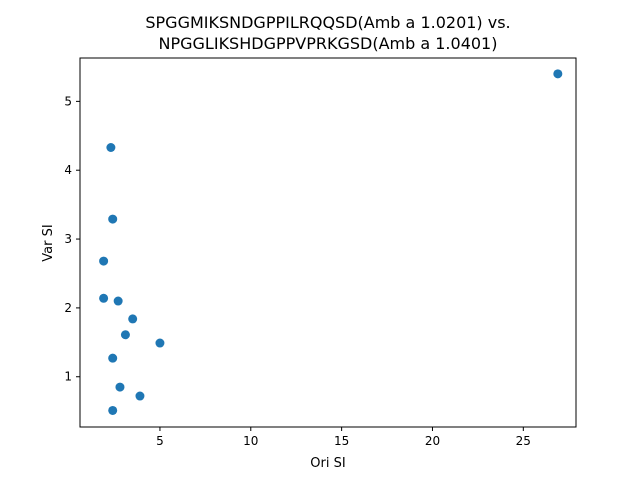 This screenshot has height=485, width=640. I want to click on y-tick-label: 3, so click(68, 239).